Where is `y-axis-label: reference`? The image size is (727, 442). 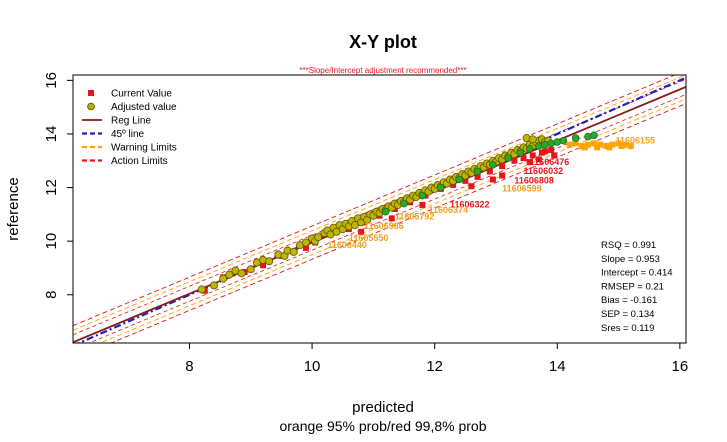
y-axis-label: reference is located at coordinates (13, 208).